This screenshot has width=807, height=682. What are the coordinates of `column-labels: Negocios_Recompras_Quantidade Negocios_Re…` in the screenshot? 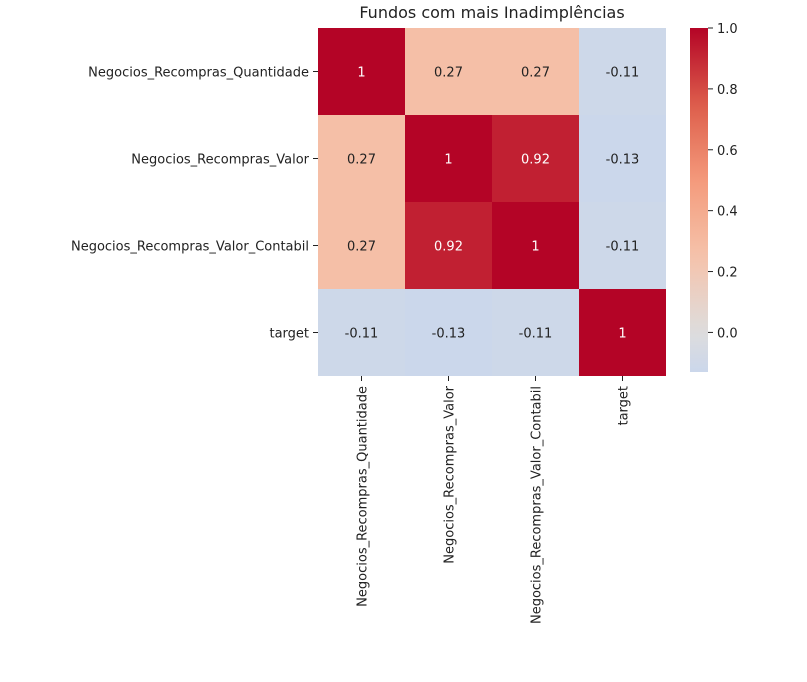 It's located at (494, 500).